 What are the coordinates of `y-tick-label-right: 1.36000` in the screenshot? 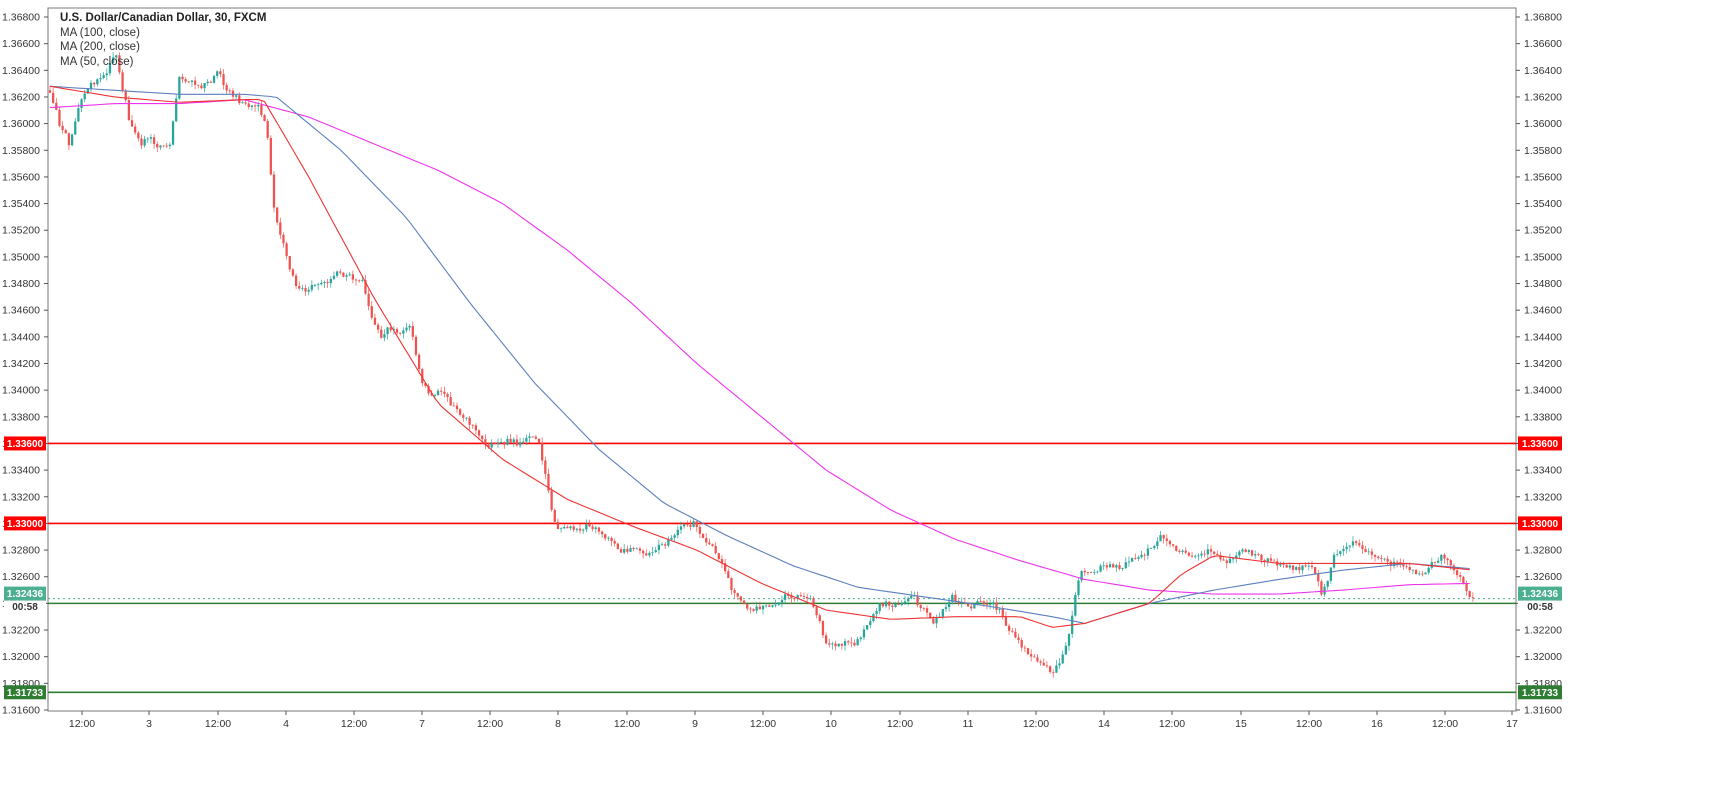 It's located at (1543, 124).